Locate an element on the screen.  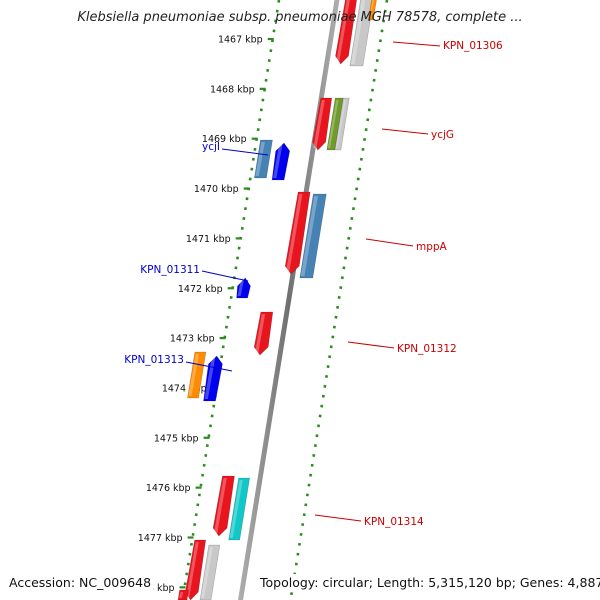
scale-label: 1475 kbp is located at coordinates (176, 438).